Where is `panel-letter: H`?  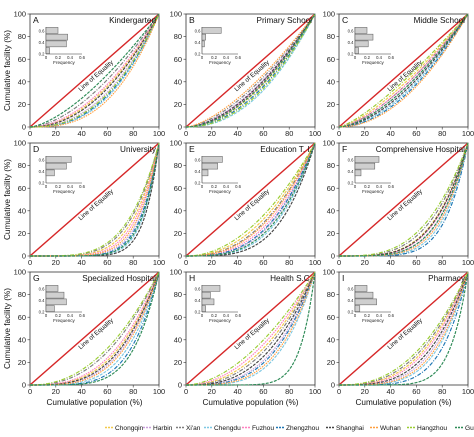 panel-letter: H is located at coordinates (192, 278).